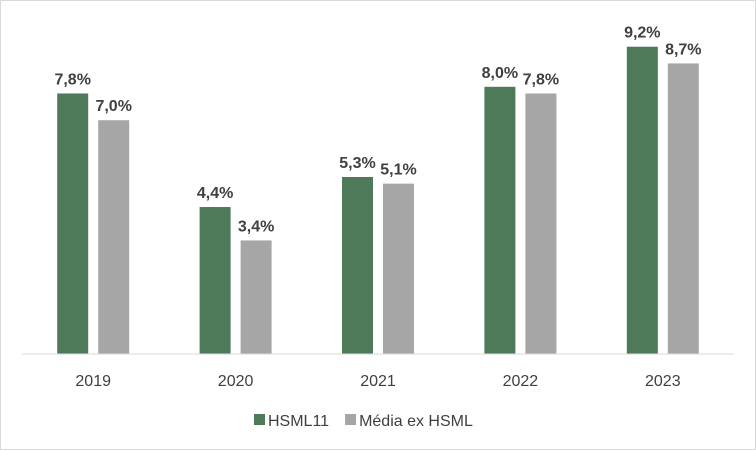  I want to click on x-tick-label-2020: 2020, so click(236, 381).